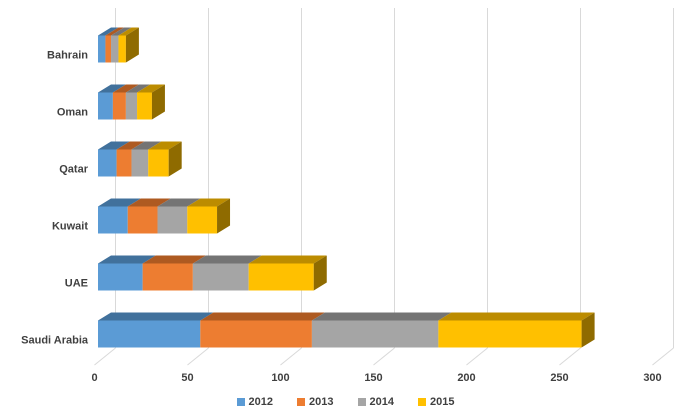  Describe the element at coordinates (140, 163) in the screenshot. I see `bar-segment-qatar-2014` at that location.